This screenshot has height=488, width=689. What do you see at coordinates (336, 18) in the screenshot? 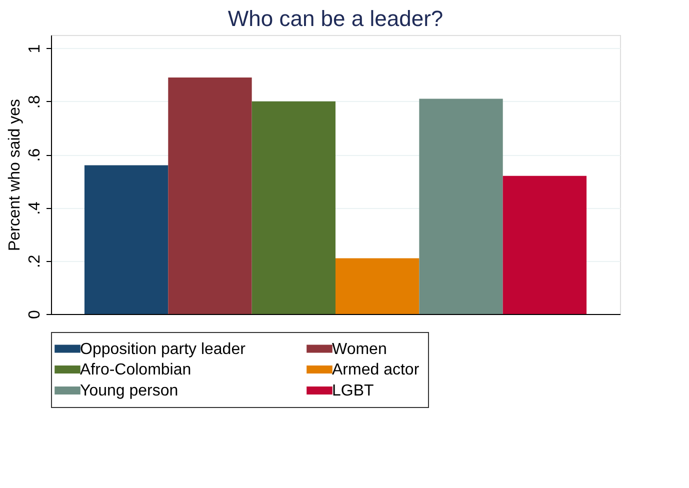
I see `chart-title: Who can be a leader?` at bounding box center [336, 18].